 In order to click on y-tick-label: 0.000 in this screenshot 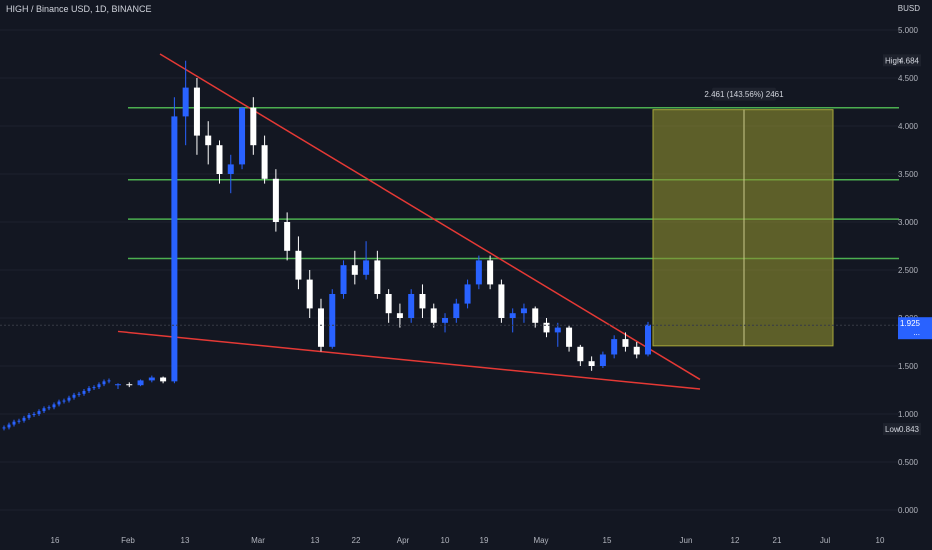, I will do `click(908, 510)`.